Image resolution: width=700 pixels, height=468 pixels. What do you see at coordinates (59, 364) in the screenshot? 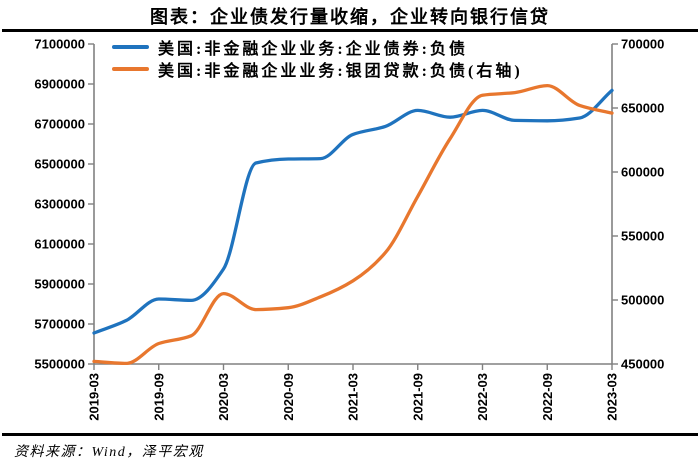
I see `left-axis-label: 5500000` at bounding box center [59, 364].